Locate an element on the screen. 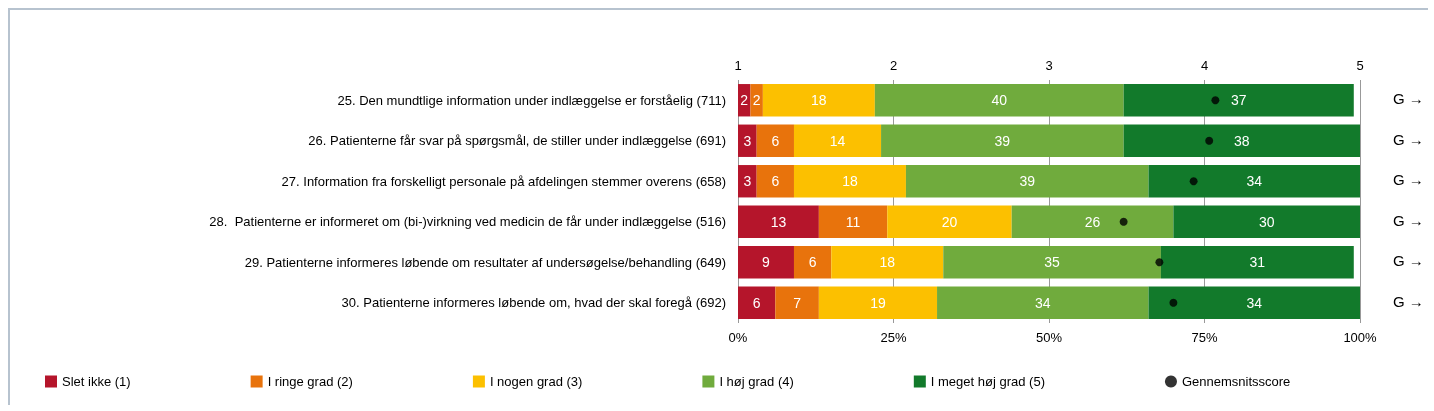  data-label: 40 is located at coordinates (999, 100).